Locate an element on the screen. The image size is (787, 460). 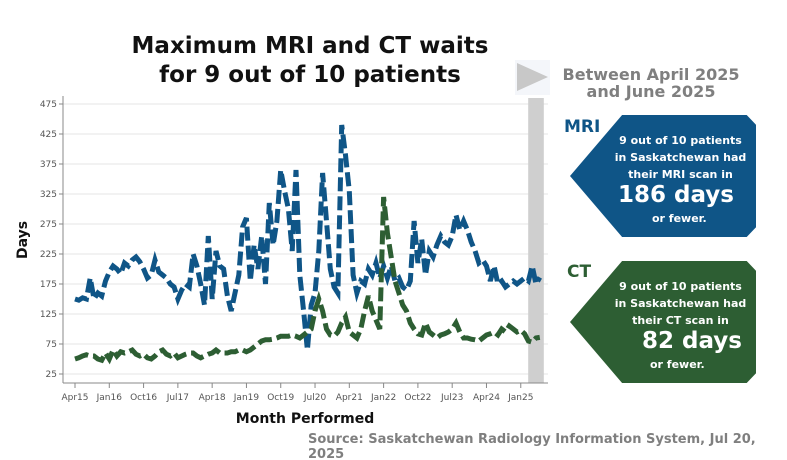
x-tick-label: Jul17 is located at coordinates (177, 398).